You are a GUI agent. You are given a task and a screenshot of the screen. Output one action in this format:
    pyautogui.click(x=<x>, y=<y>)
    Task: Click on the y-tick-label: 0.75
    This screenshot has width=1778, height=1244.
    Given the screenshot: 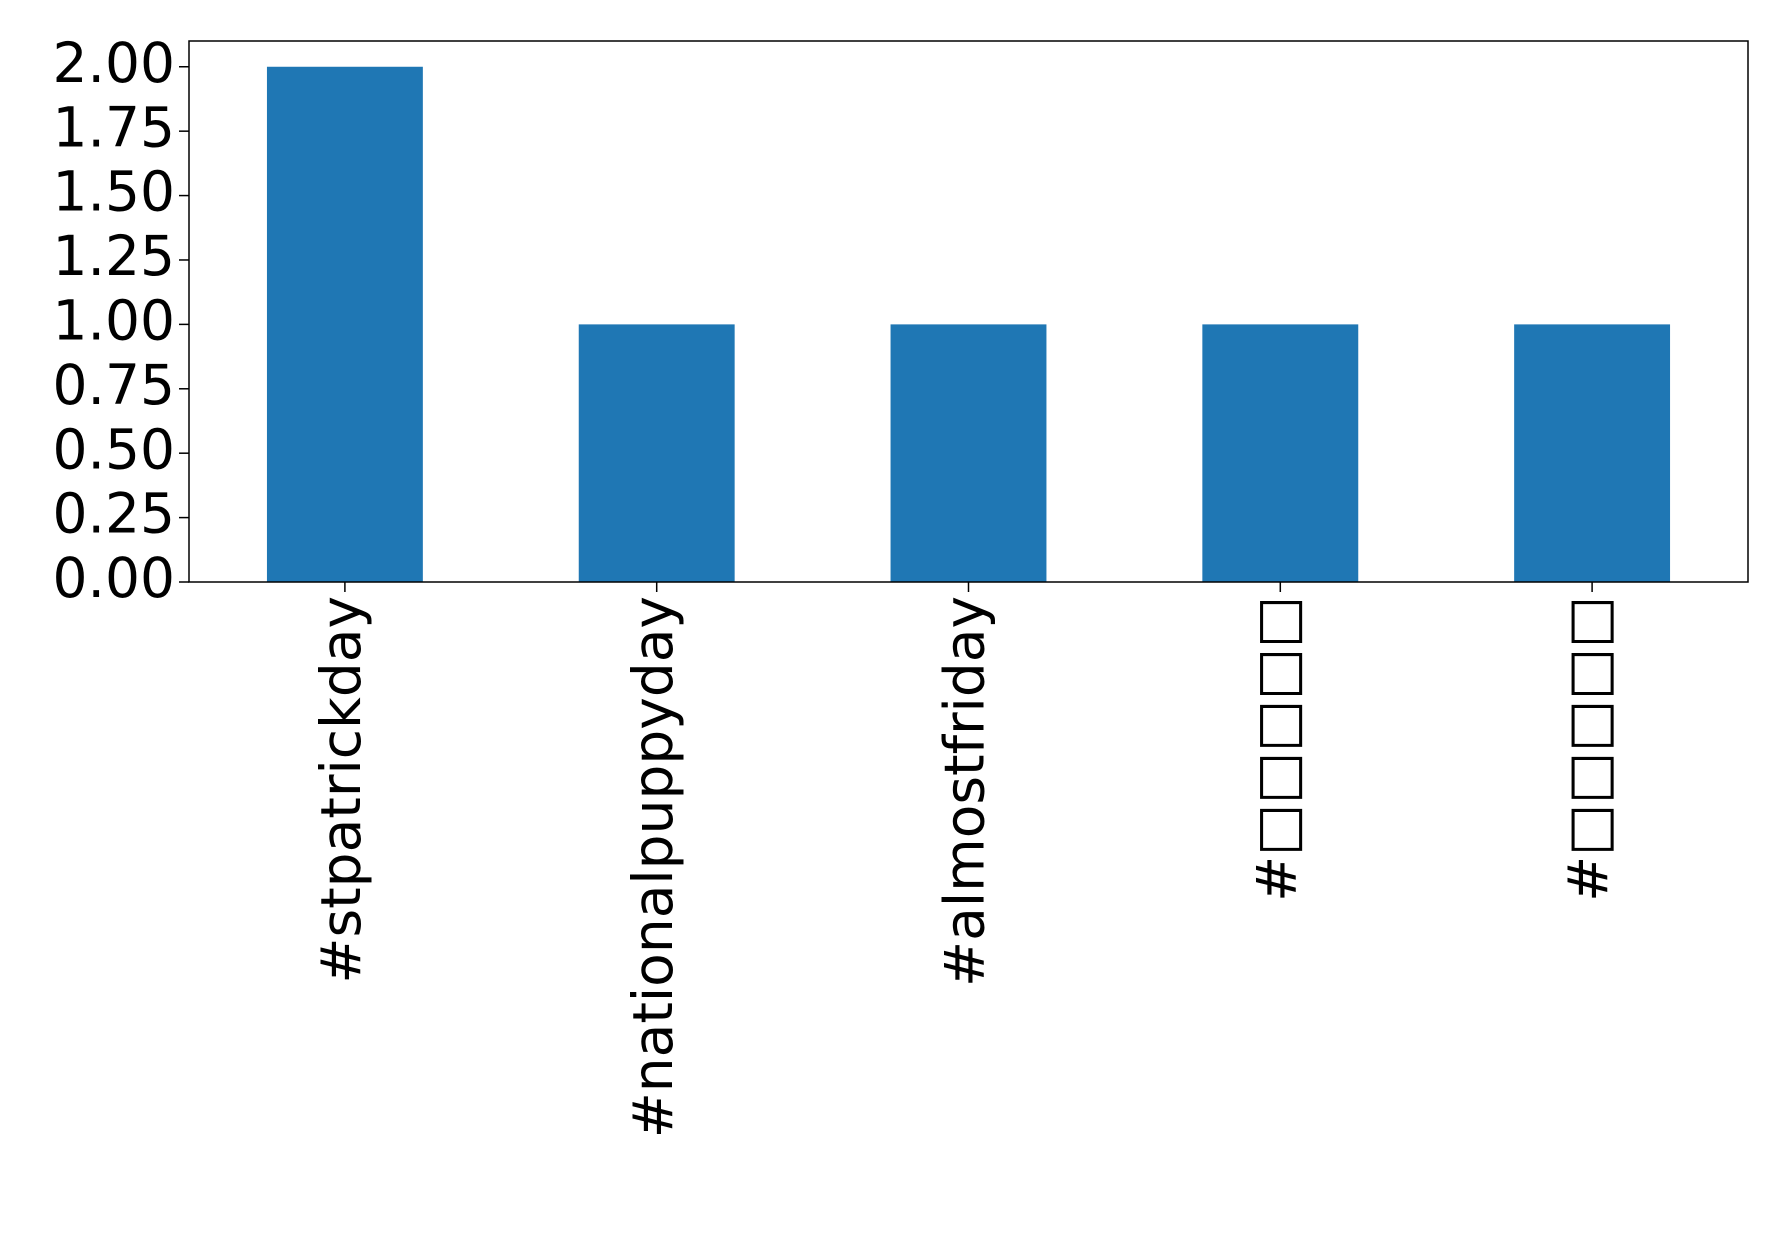 What is the action you would take?
    pyautogui.click(x=114, y=385)
    